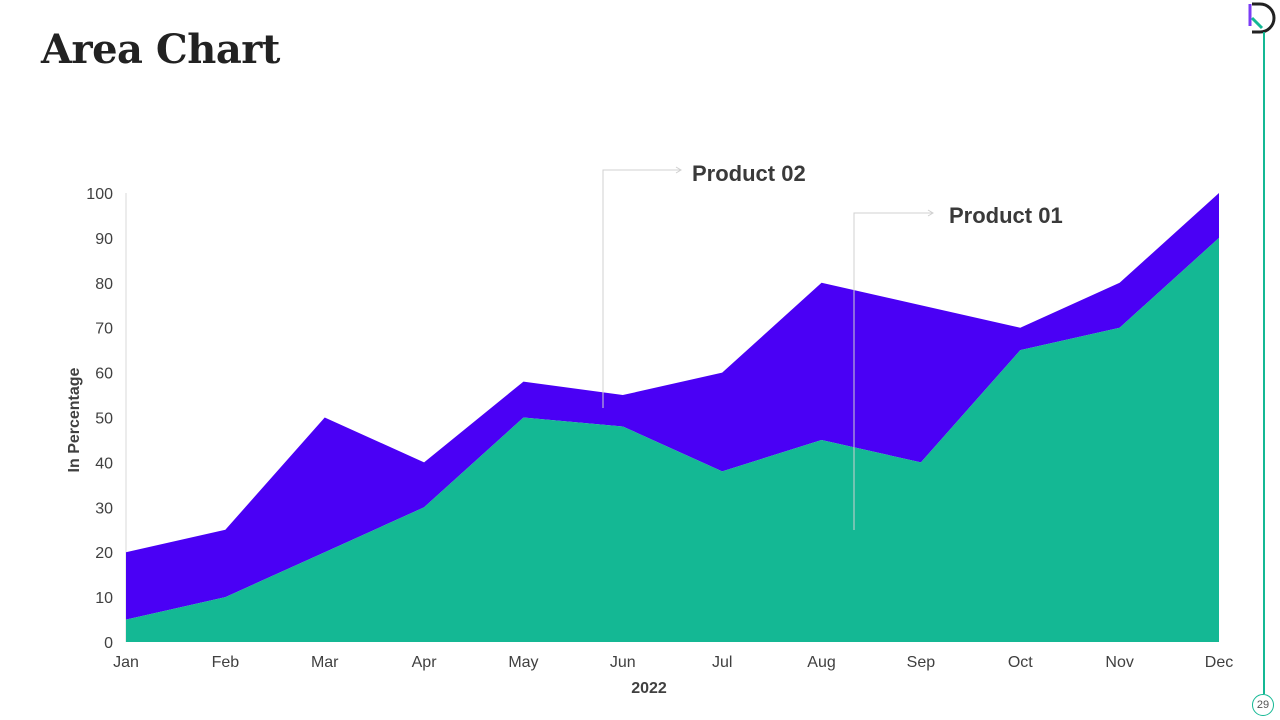 This screenshot has height=720, width=1280. I want to click on x-axis-ticks: Jan Feb Mar Apr May Jun Jul Aug Sep Oct Nov Dec, so click(673, 662).